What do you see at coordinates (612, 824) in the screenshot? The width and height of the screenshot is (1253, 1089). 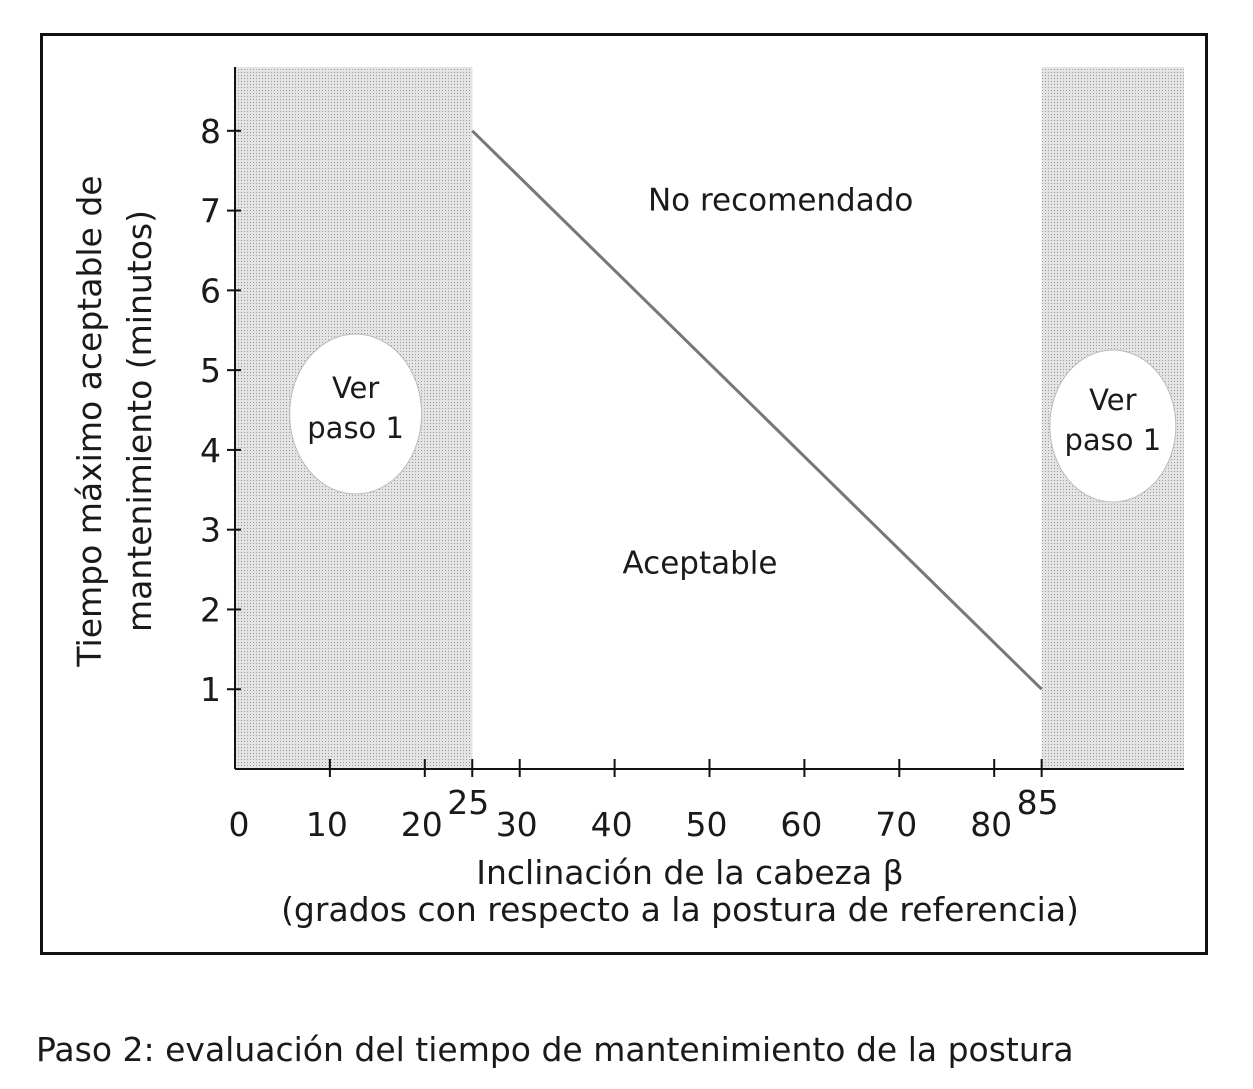 I see `x-tick-label-40: 40` at bounding box center [612, 824].